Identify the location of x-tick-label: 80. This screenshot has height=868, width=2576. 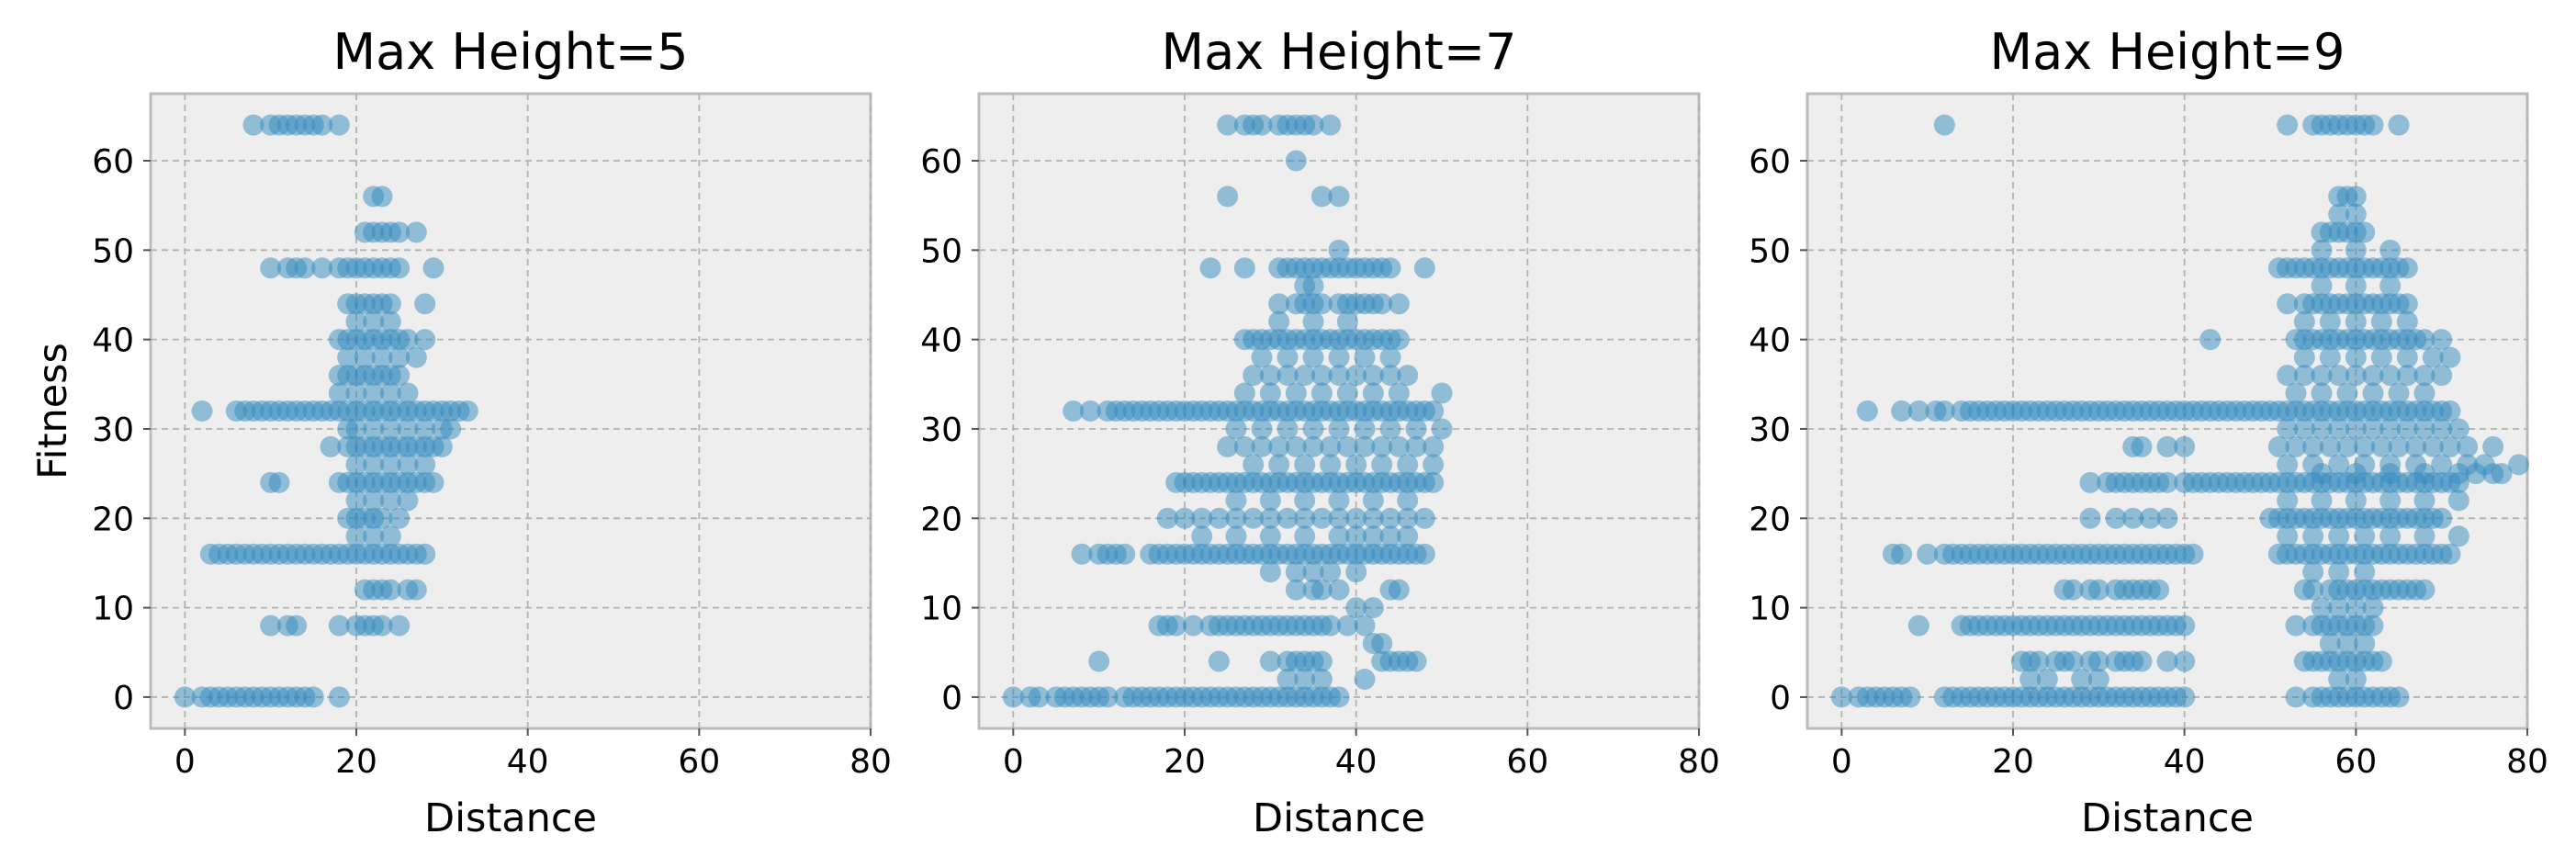
(870, 762).